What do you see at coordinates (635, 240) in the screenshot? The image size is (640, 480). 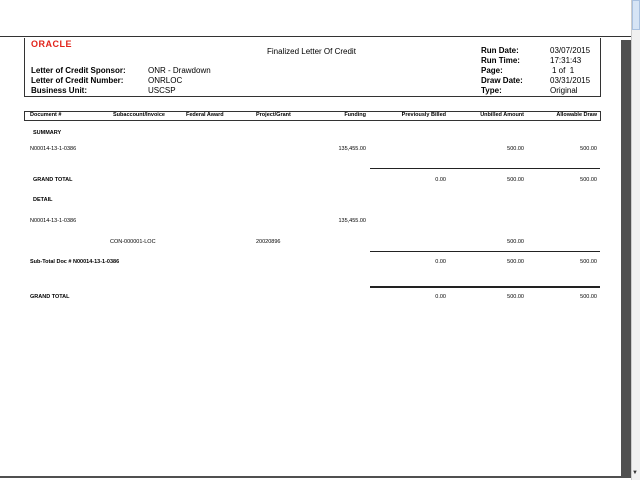 I see `vertical-scrollbar` at bounding box center [635, 240].